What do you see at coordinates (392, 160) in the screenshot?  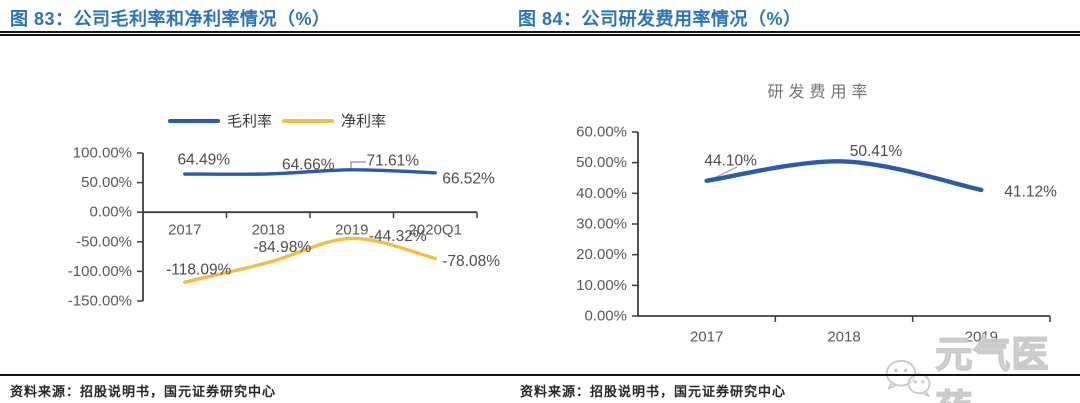 I see `data-label: 71.61%` at bounding box center [392, 160].